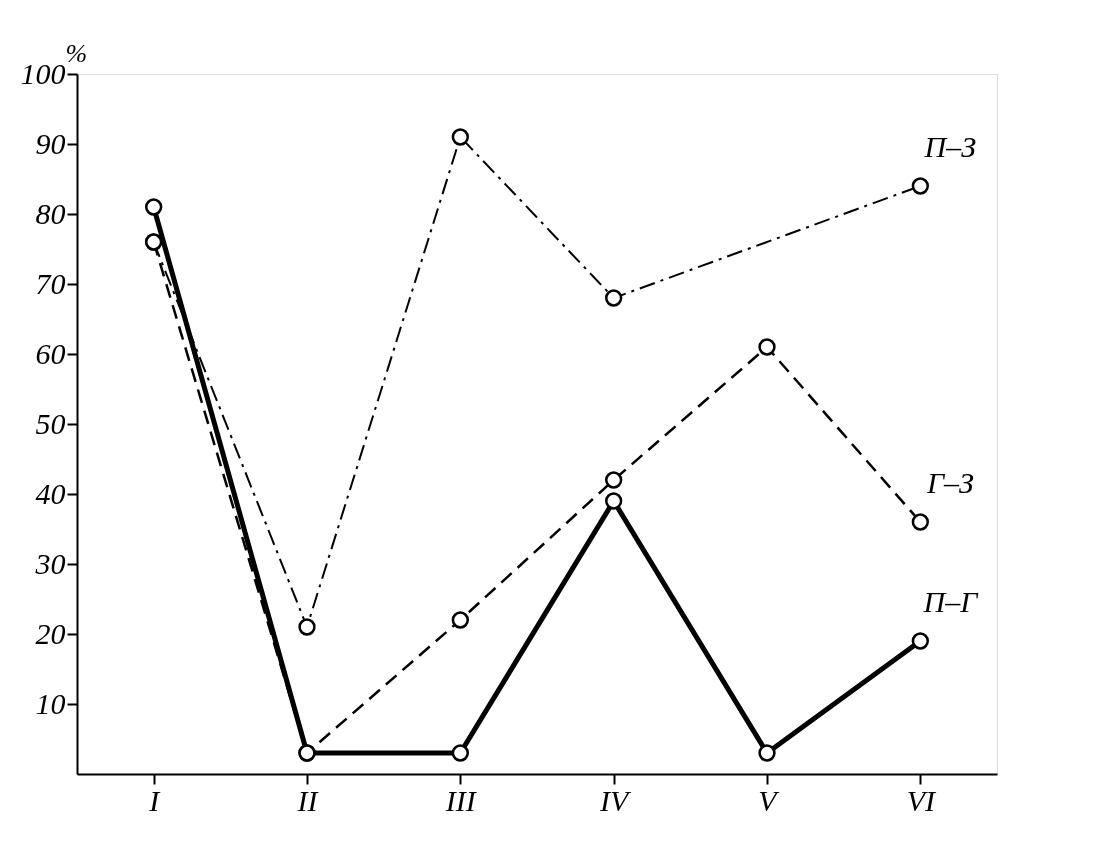 The image size is (1094, 847). Describe the element at coordinates (43, 73) in the screenshot. I see `y-tick-label: 100` at that location.